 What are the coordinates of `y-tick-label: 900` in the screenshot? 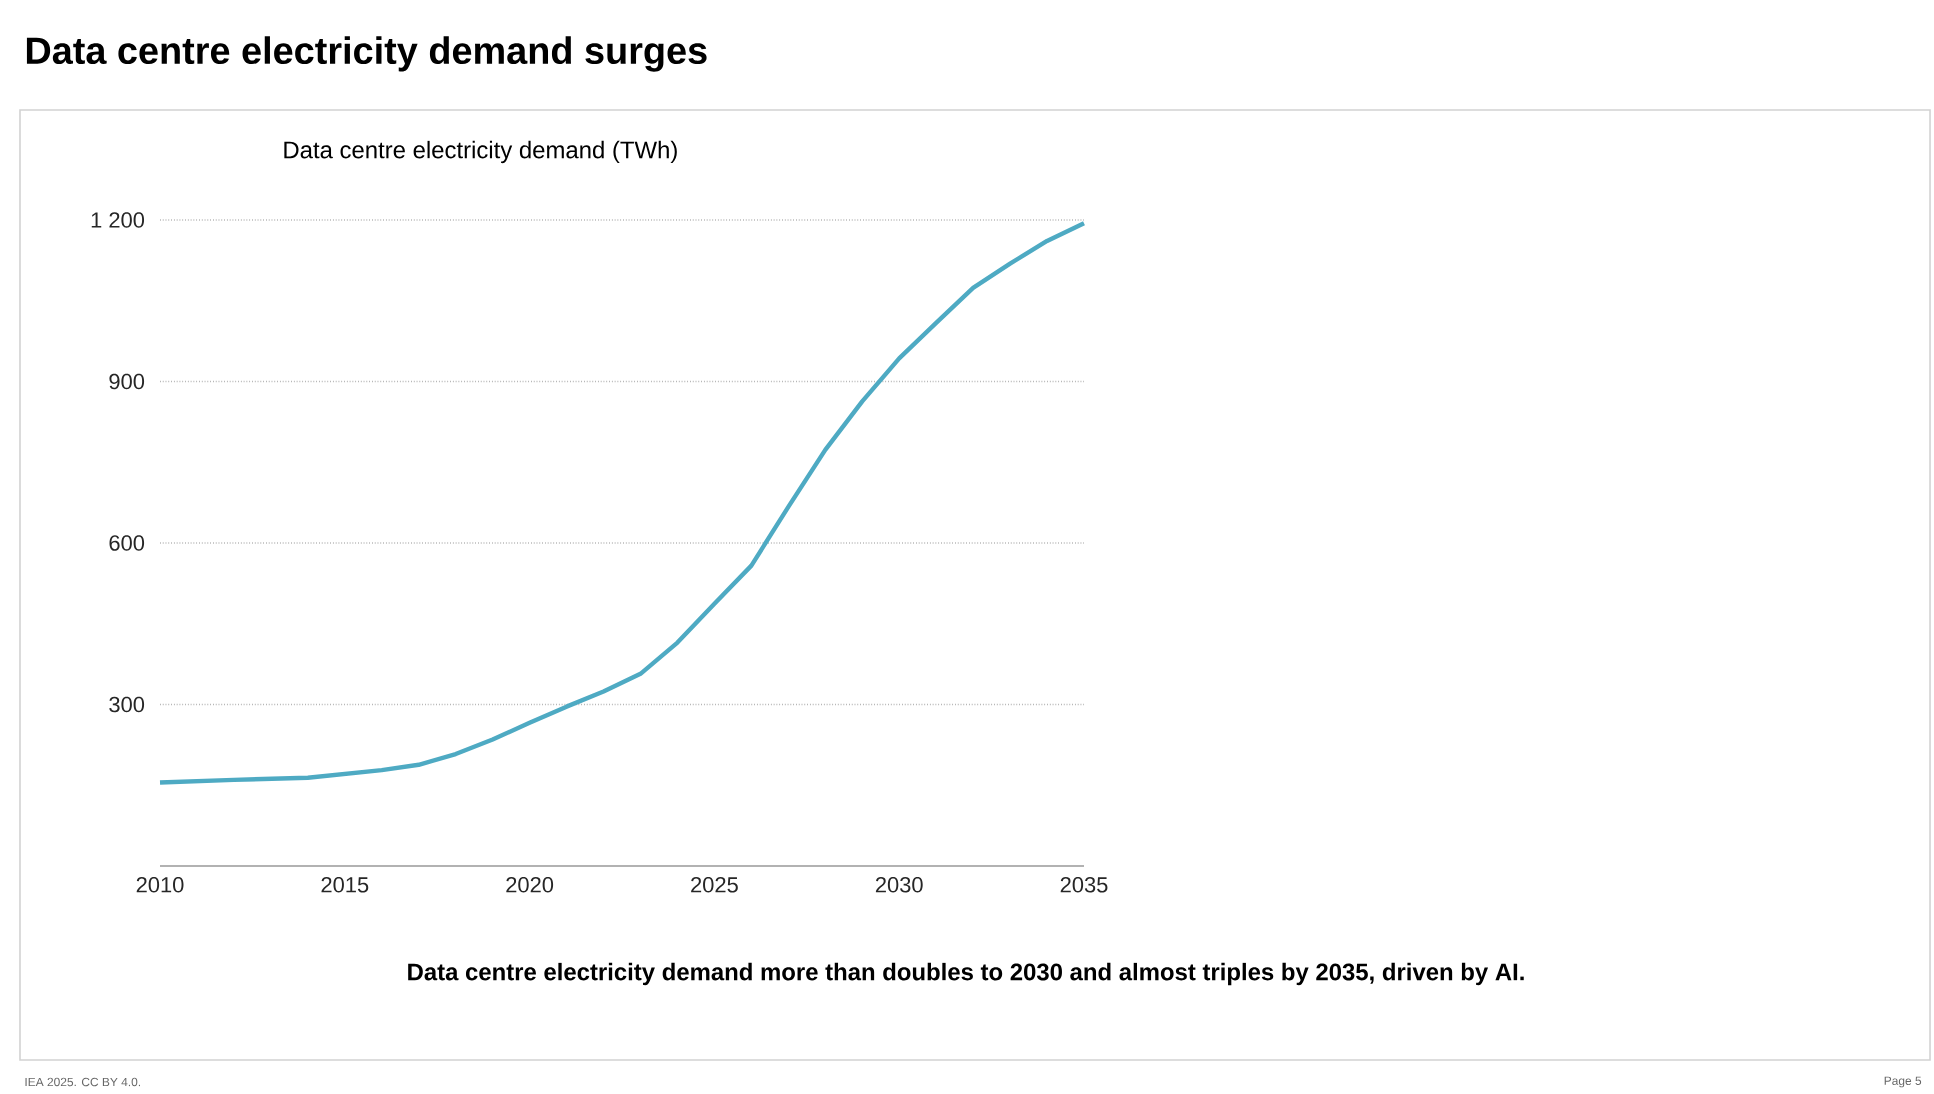 It's located at (127, 381).